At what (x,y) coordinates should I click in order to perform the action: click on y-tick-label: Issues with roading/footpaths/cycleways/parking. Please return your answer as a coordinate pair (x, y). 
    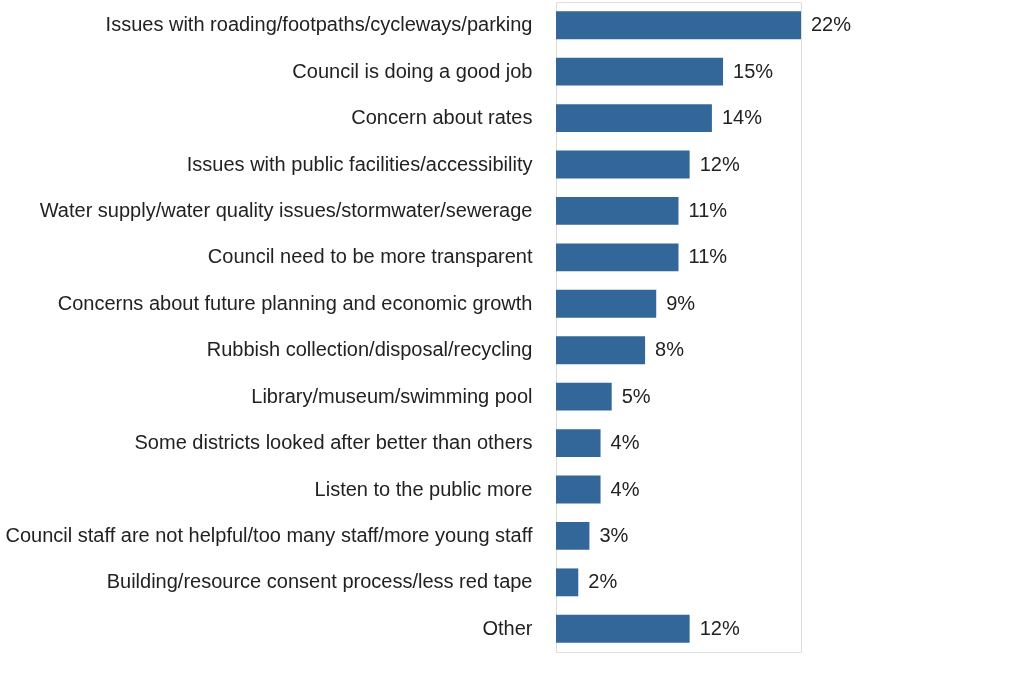
    Looking at the image, I should click on (319, 24).